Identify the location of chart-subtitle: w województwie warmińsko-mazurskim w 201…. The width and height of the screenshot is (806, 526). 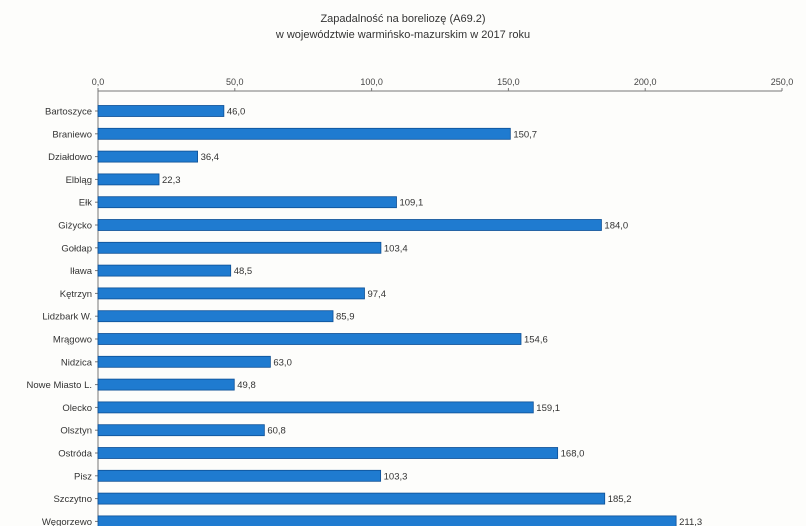
(402, 35).